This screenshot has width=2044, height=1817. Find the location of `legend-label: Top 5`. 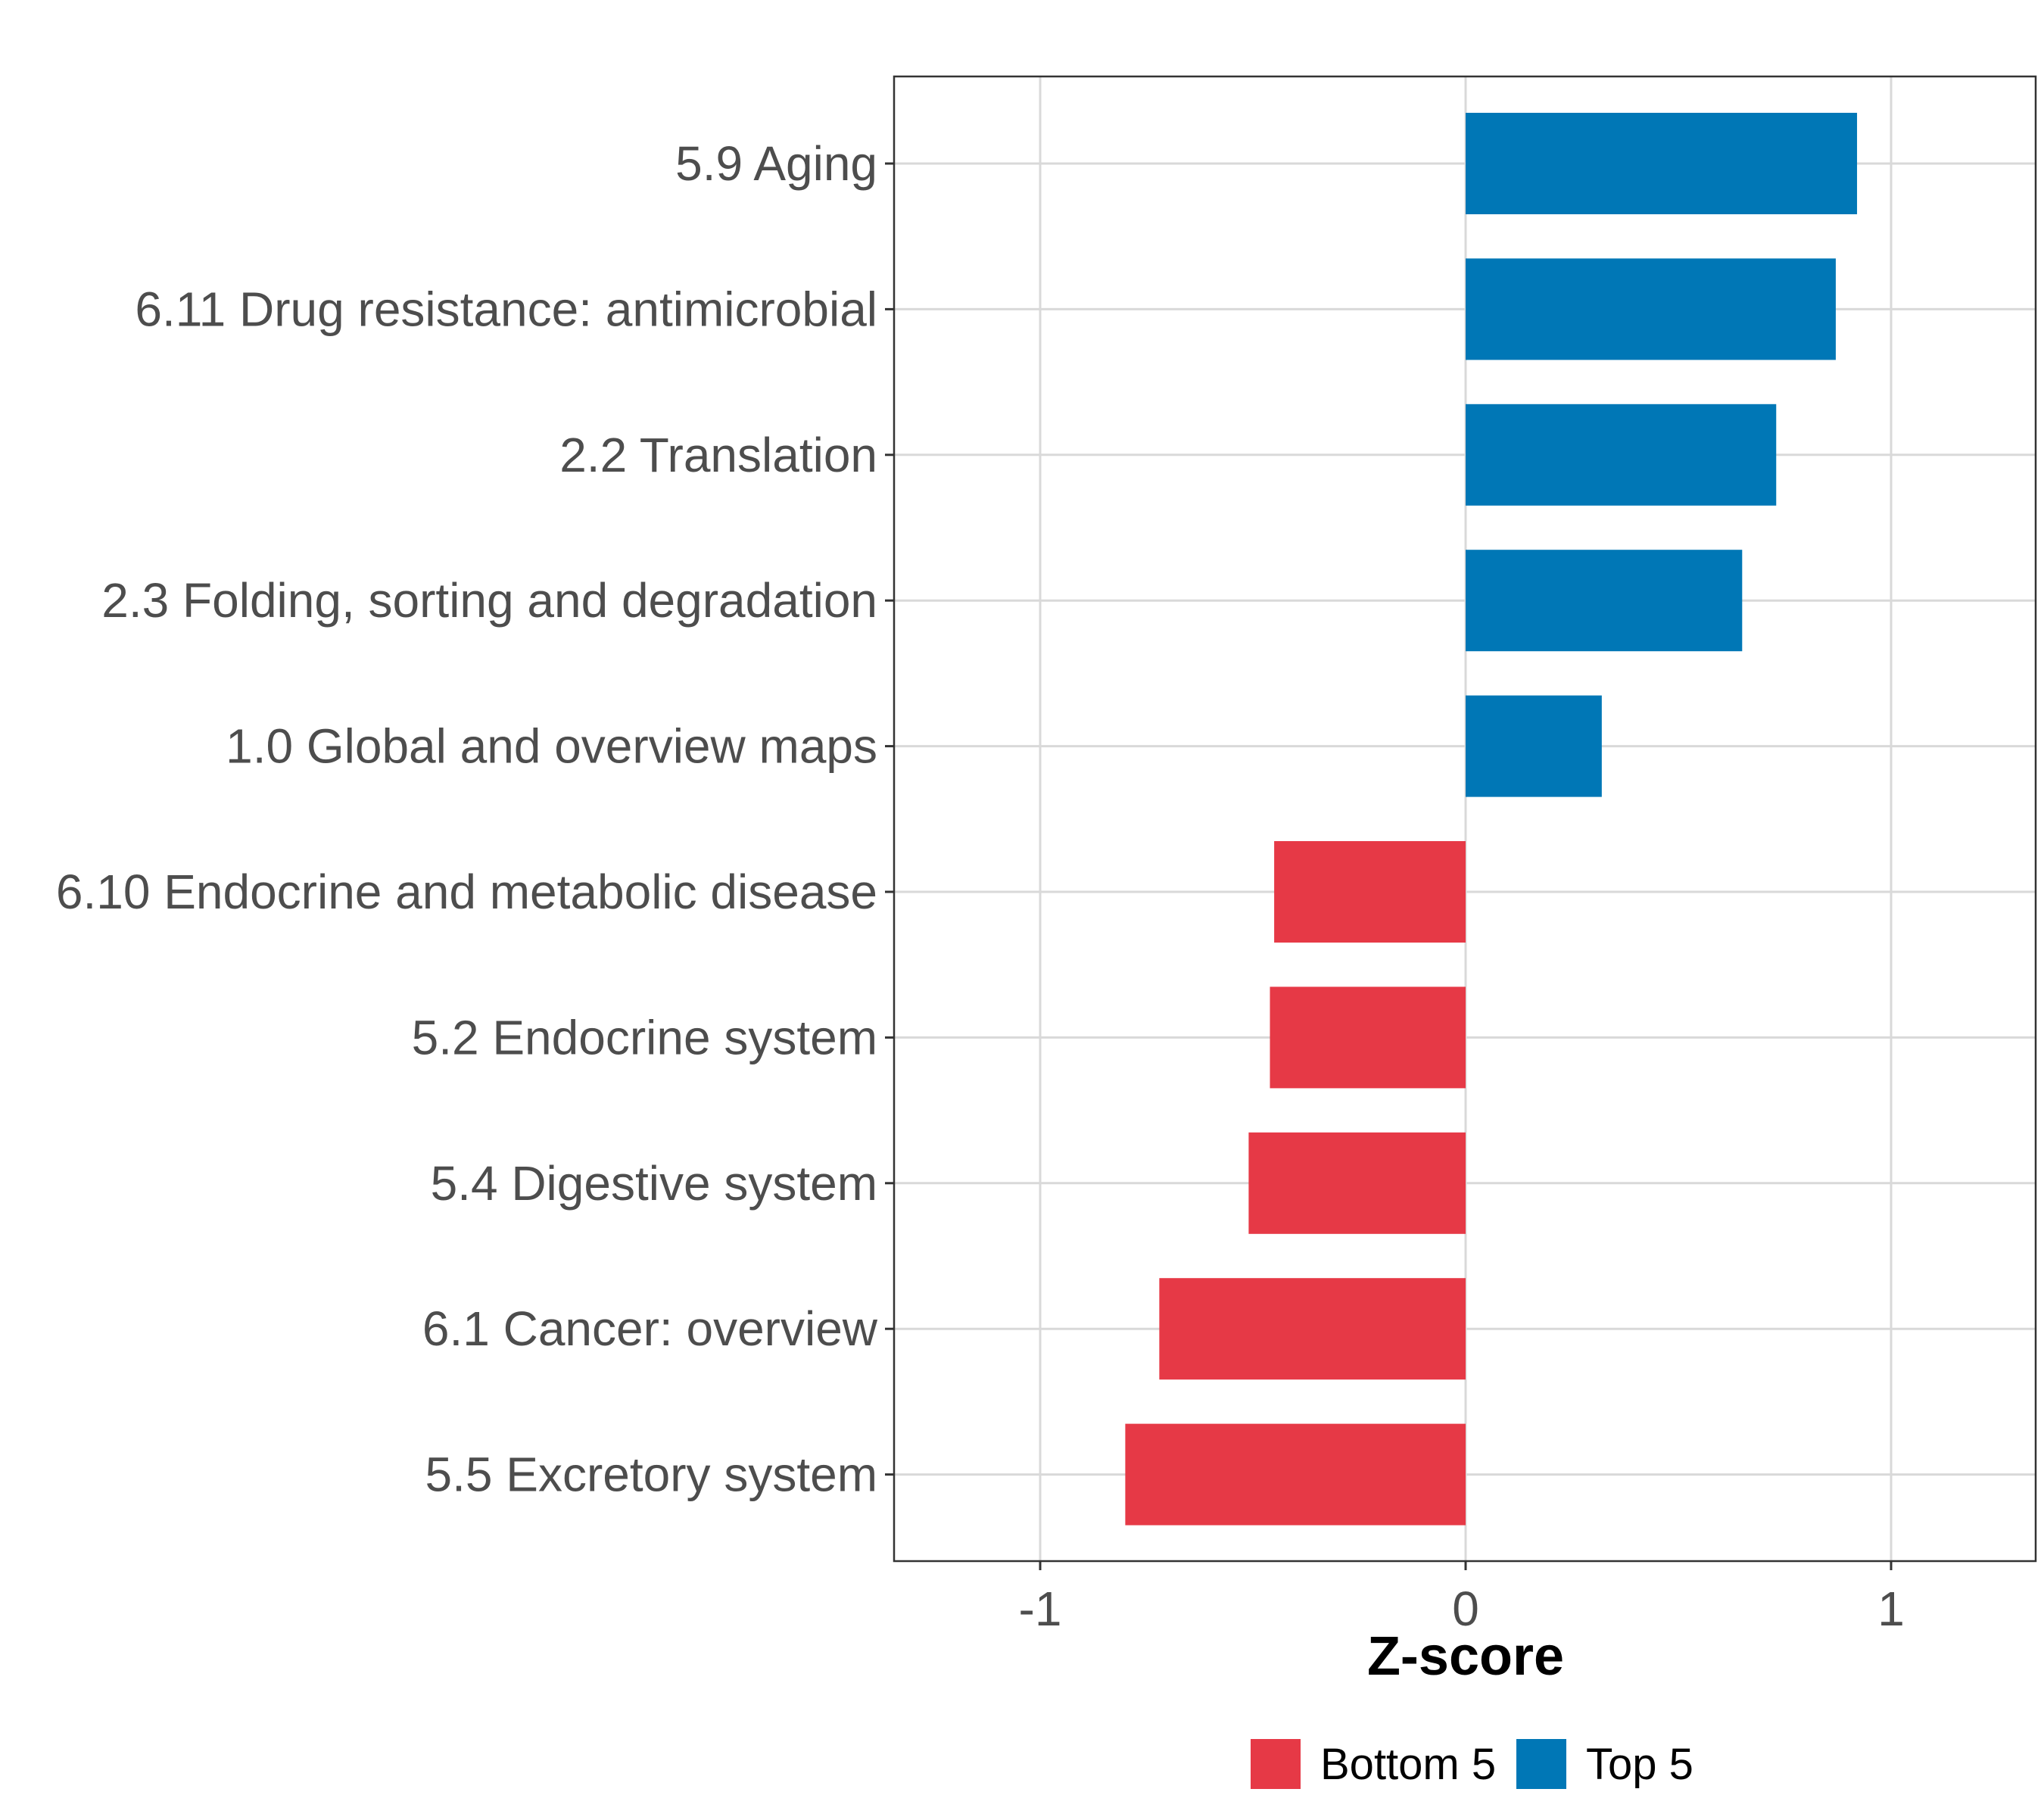

legend-label: Top 5 is located at coordinates (1640, 1764).